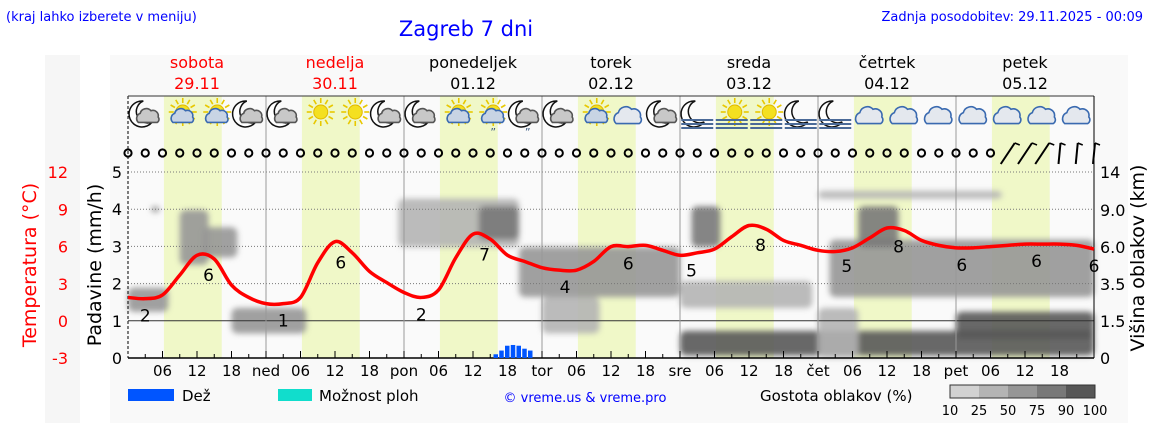 This screenshot has width=1152, height=443. Describe the element at coordinates (117, 321) in the screenshot. I see `precip-tick-label: 1` at that location.